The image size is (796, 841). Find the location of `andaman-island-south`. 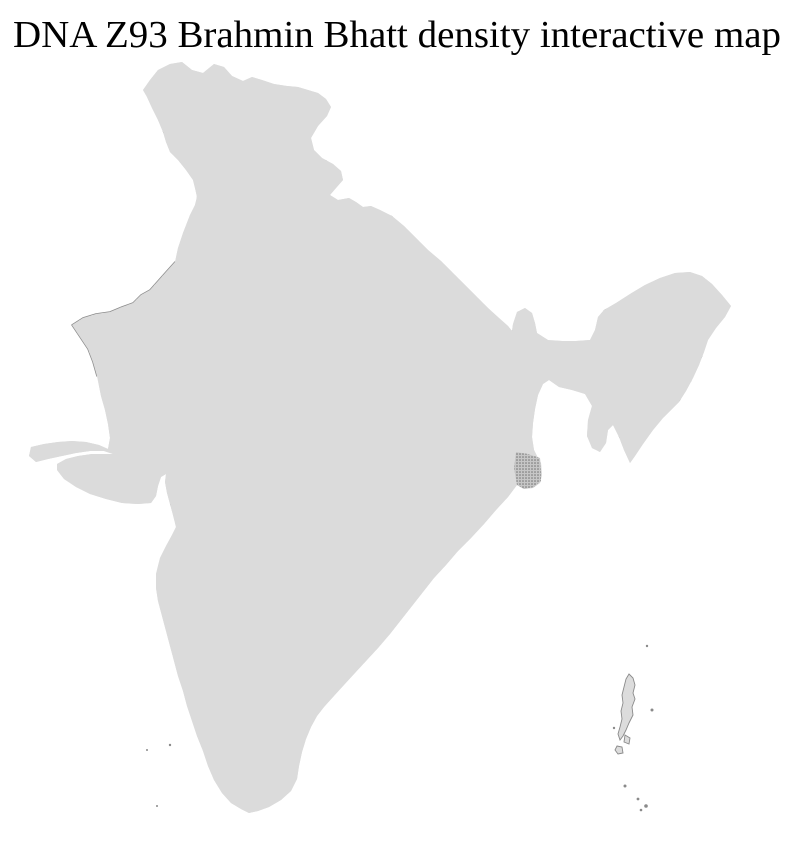

andaman-island-south is located at coordinates (627, 739).